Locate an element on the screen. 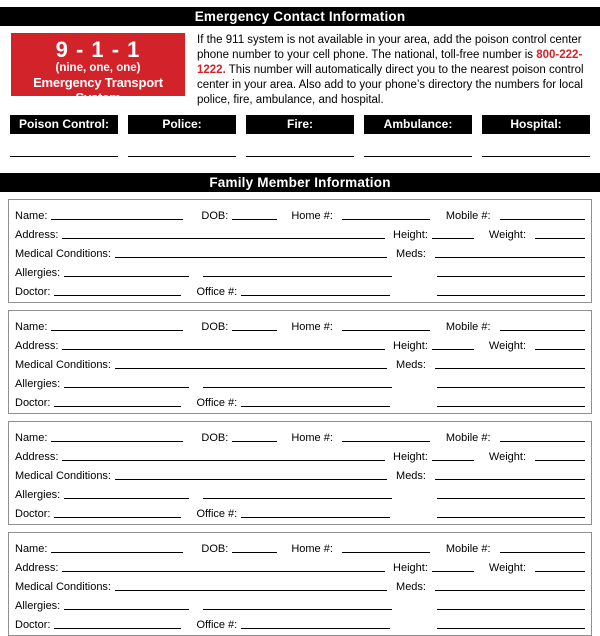  poison-control-phone-number: 800-222-1222. is located at coordinates (390, 62).